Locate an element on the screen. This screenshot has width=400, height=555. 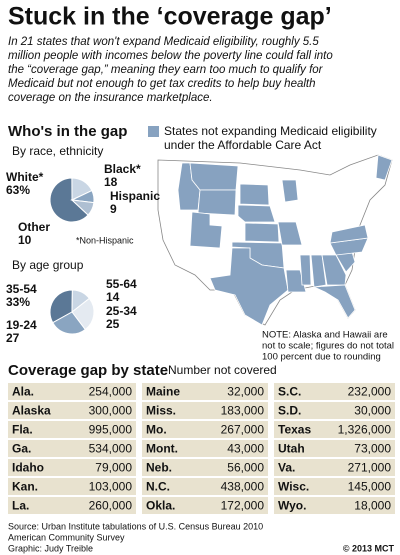
state-value: 534,000 is located at coordinates (111, 449).